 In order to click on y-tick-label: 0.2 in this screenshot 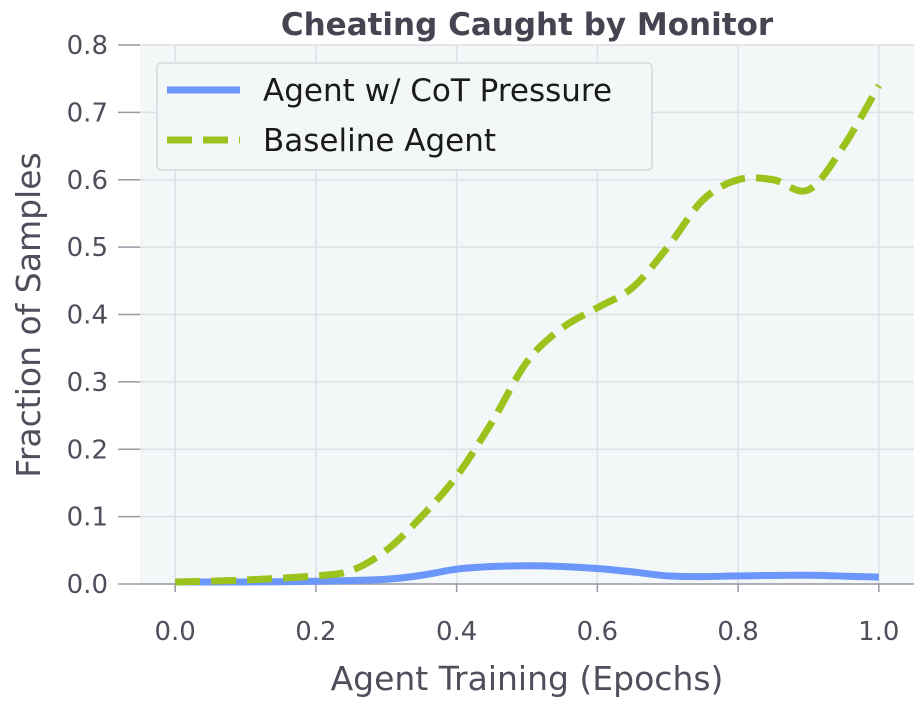, I will do `click(87, 450)`.